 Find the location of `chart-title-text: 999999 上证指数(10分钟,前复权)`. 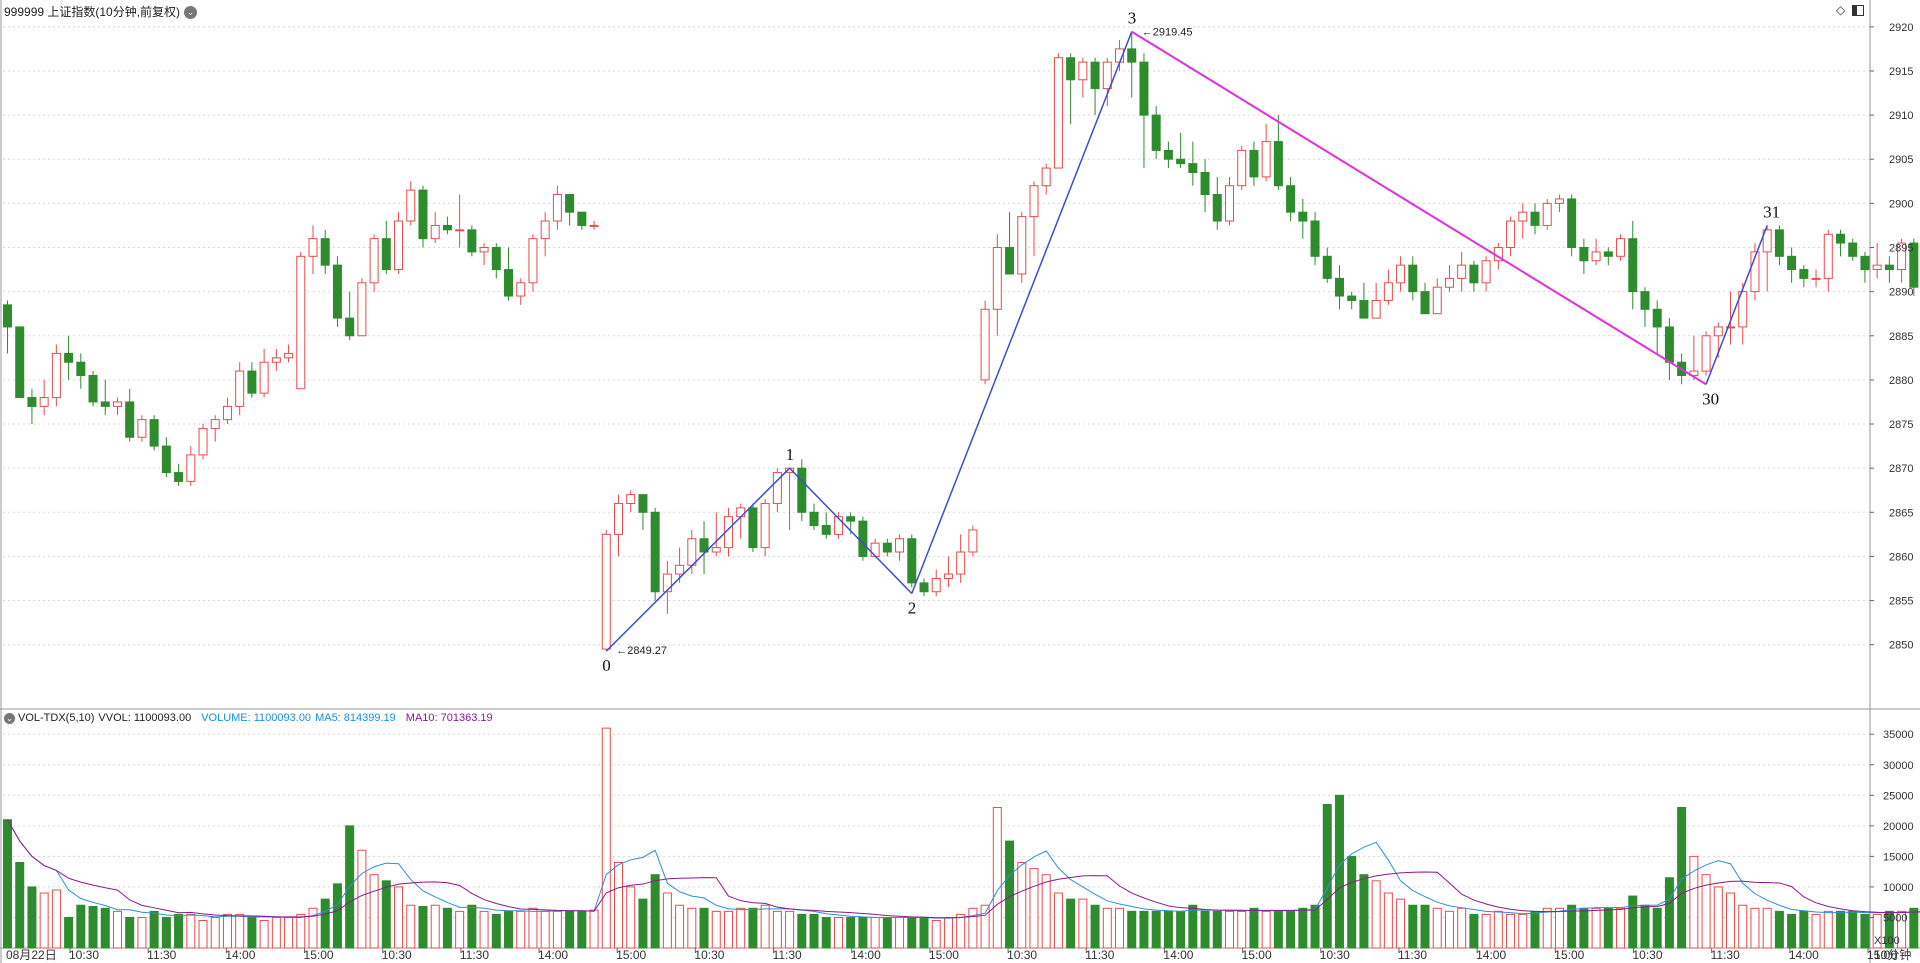

chart-title-text: 999999 上证指数(10分钟,前复权) is located at coordinates (92, 12).